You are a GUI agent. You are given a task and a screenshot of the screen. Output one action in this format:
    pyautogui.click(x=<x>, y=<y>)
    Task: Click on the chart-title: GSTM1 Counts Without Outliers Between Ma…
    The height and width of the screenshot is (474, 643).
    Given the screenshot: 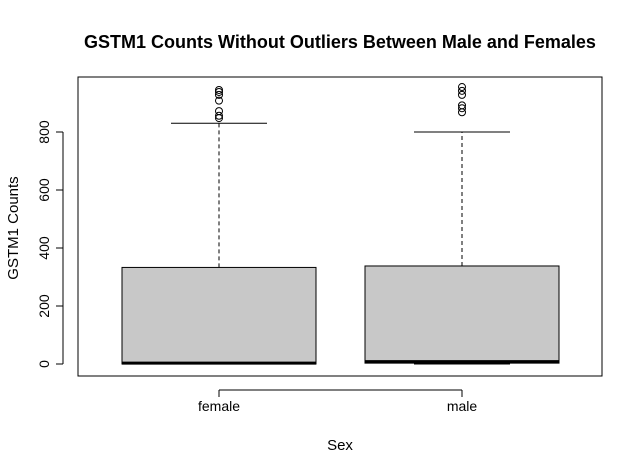 What is the action you would take?
    pyautogui.click(x=340, y=42)
    